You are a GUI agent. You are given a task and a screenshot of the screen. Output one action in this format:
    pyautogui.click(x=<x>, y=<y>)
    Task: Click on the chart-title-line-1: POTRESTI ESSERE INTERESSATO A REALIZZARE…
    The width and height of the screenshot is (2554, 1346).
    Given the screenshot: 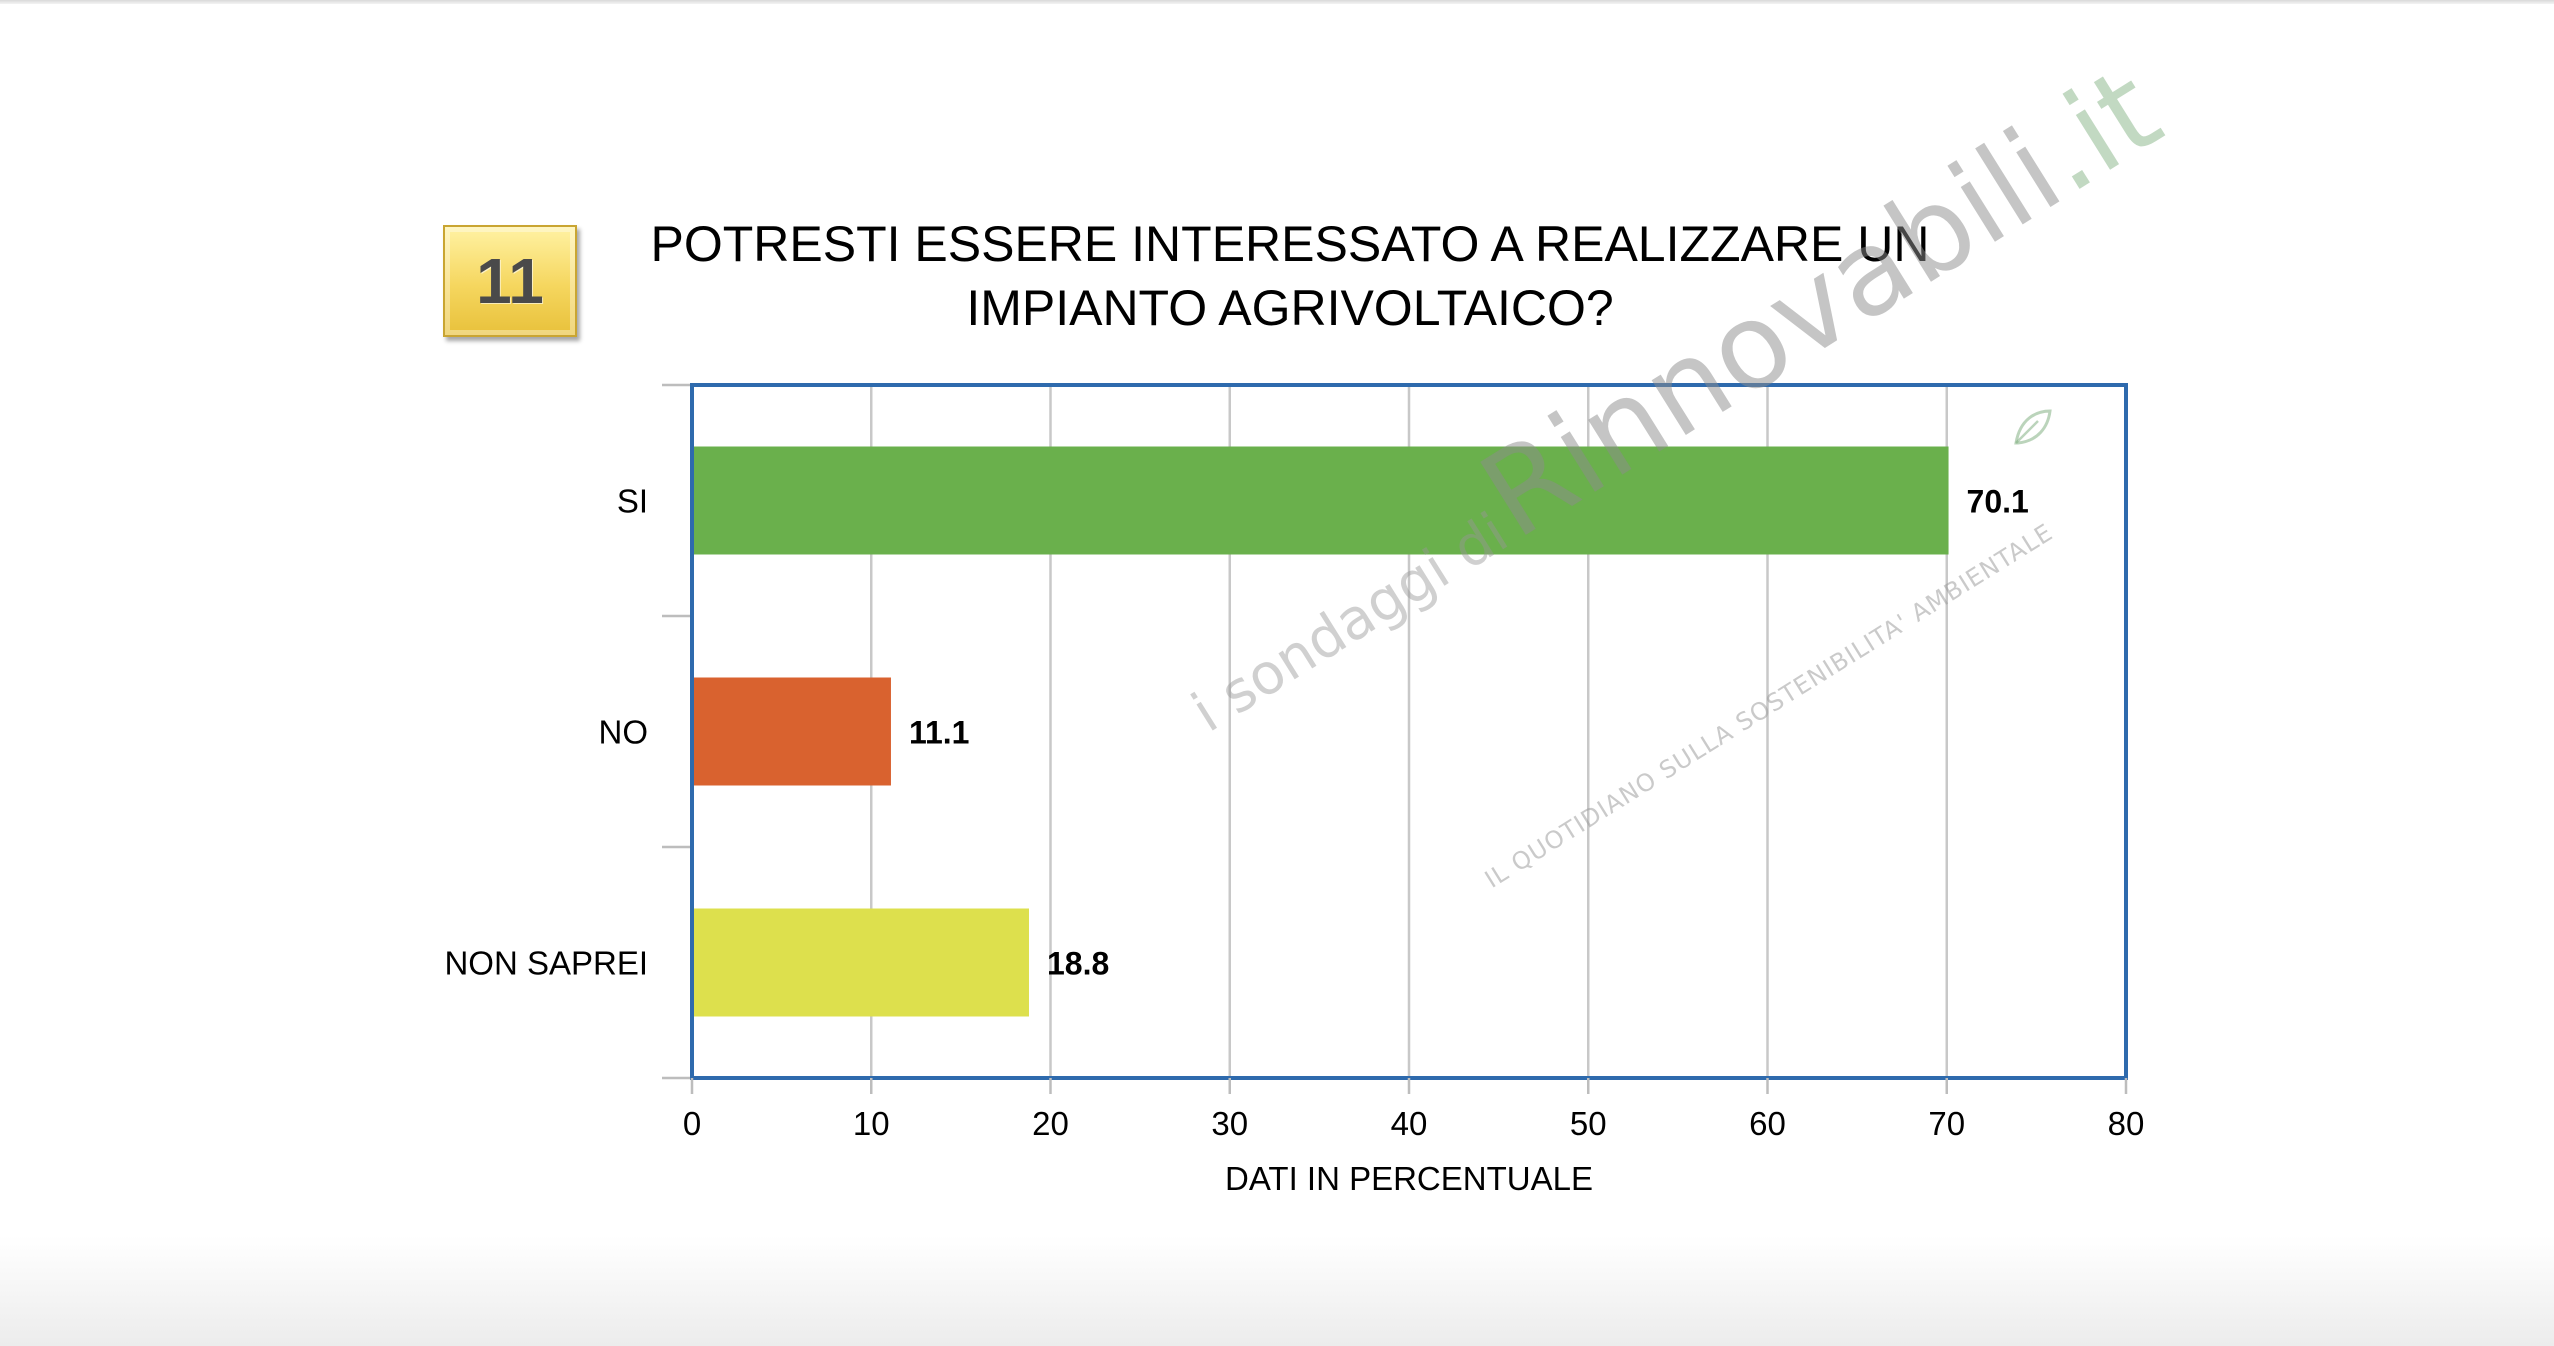 What is the action you would take?
    pyautogui.click(x=1290, y=244)
    